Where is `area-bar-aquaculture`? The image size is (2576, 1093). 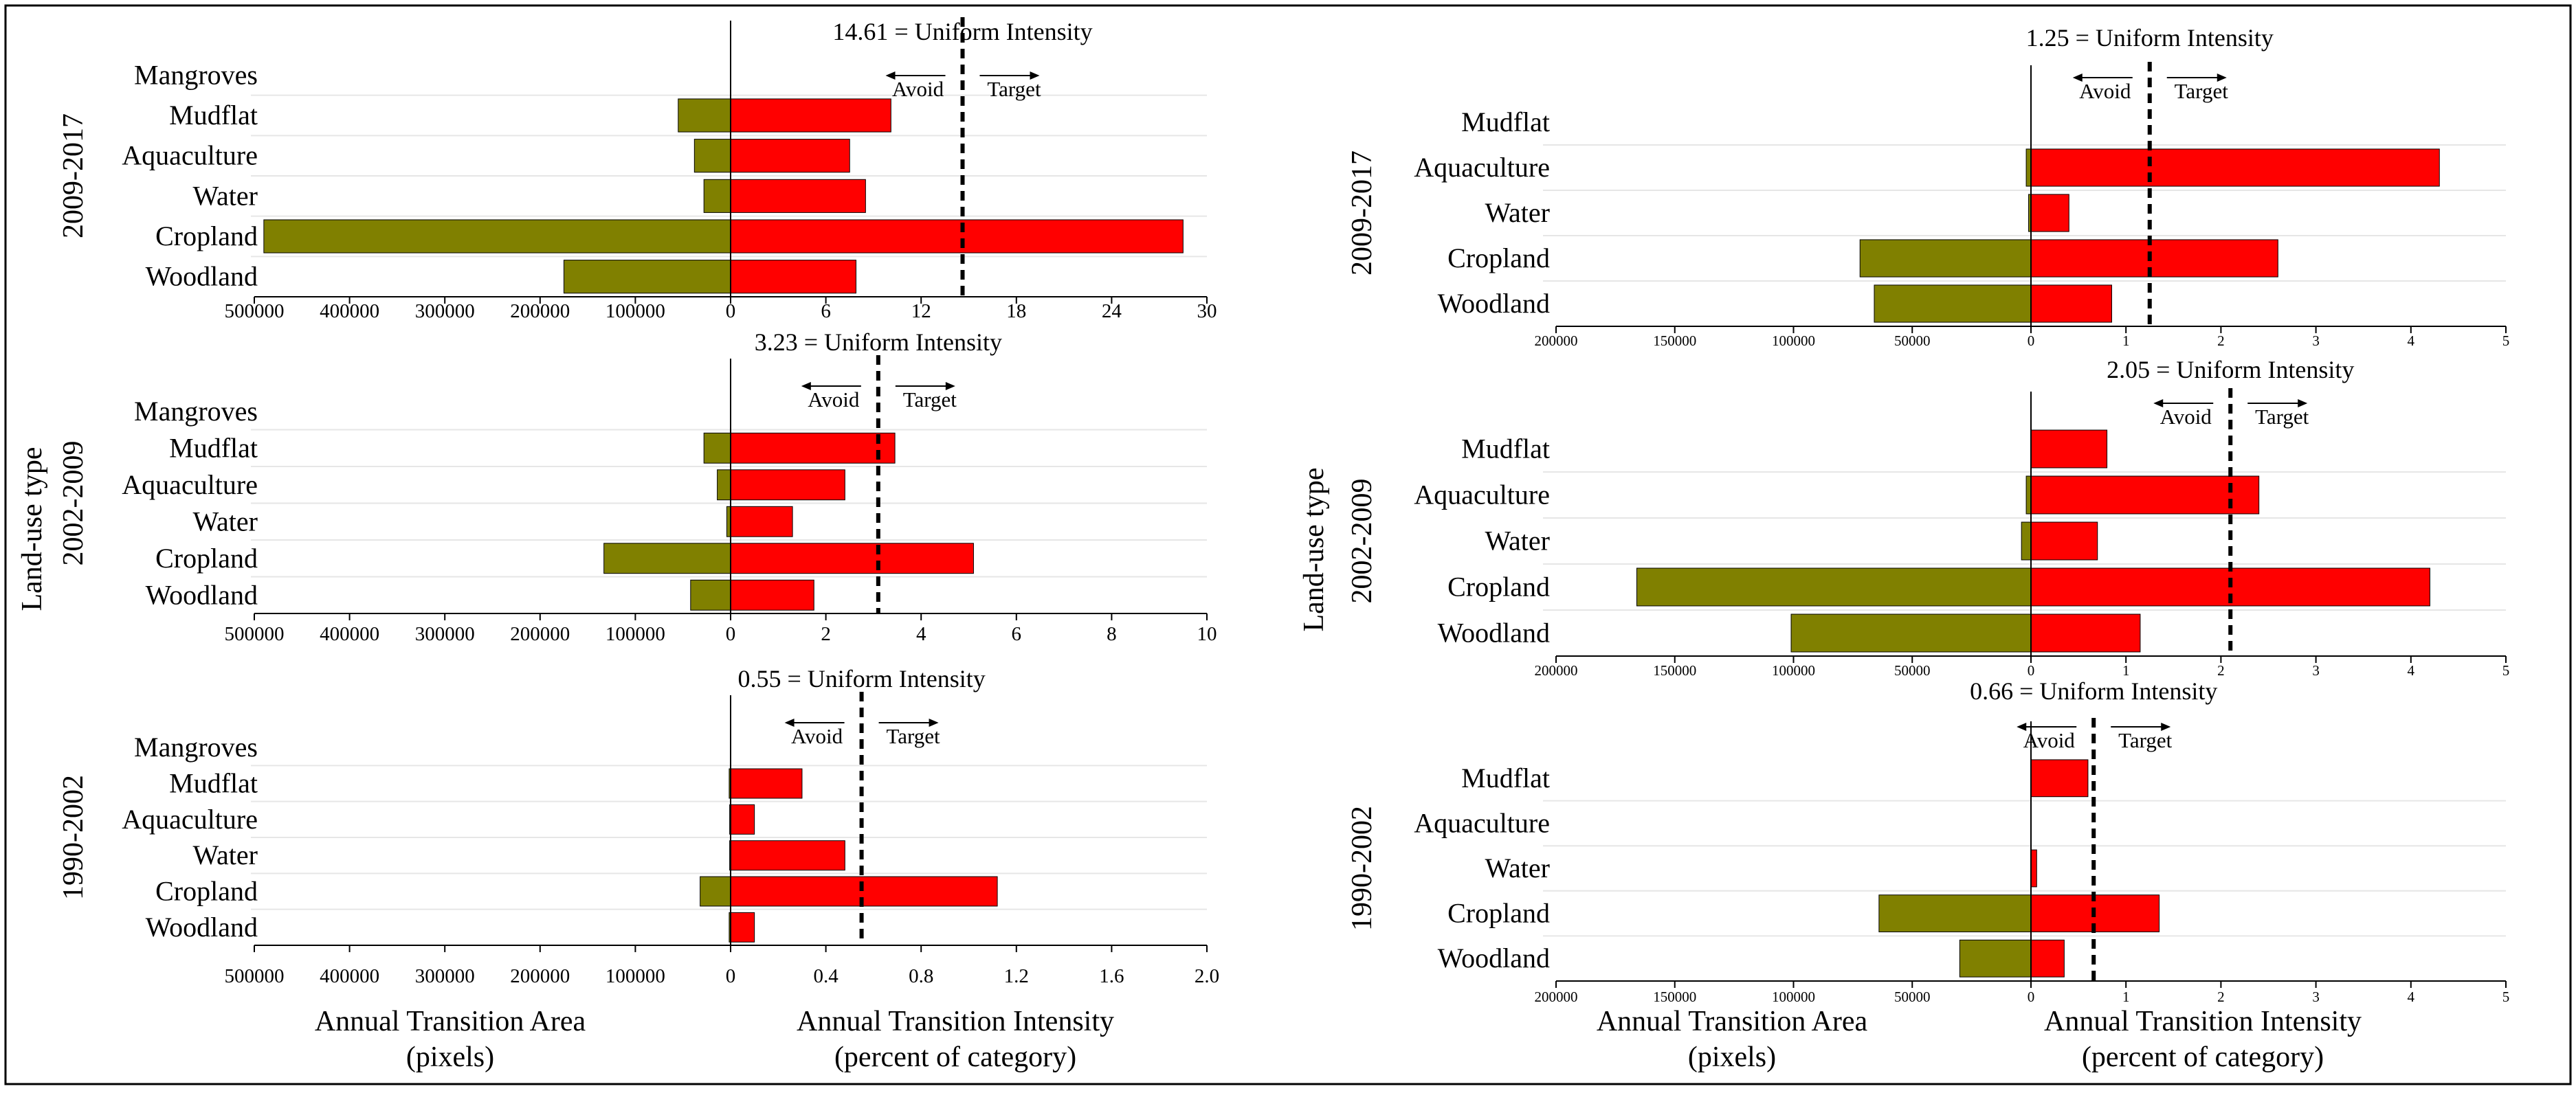 area-bar-aquaculture is located at coordinates (2028, 167).